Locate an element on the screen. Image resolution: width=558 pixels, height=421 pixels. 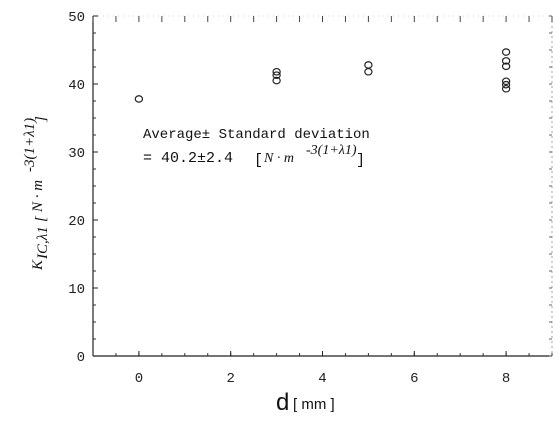
y-tick-label: 30 is located at coordinates (76, 154).